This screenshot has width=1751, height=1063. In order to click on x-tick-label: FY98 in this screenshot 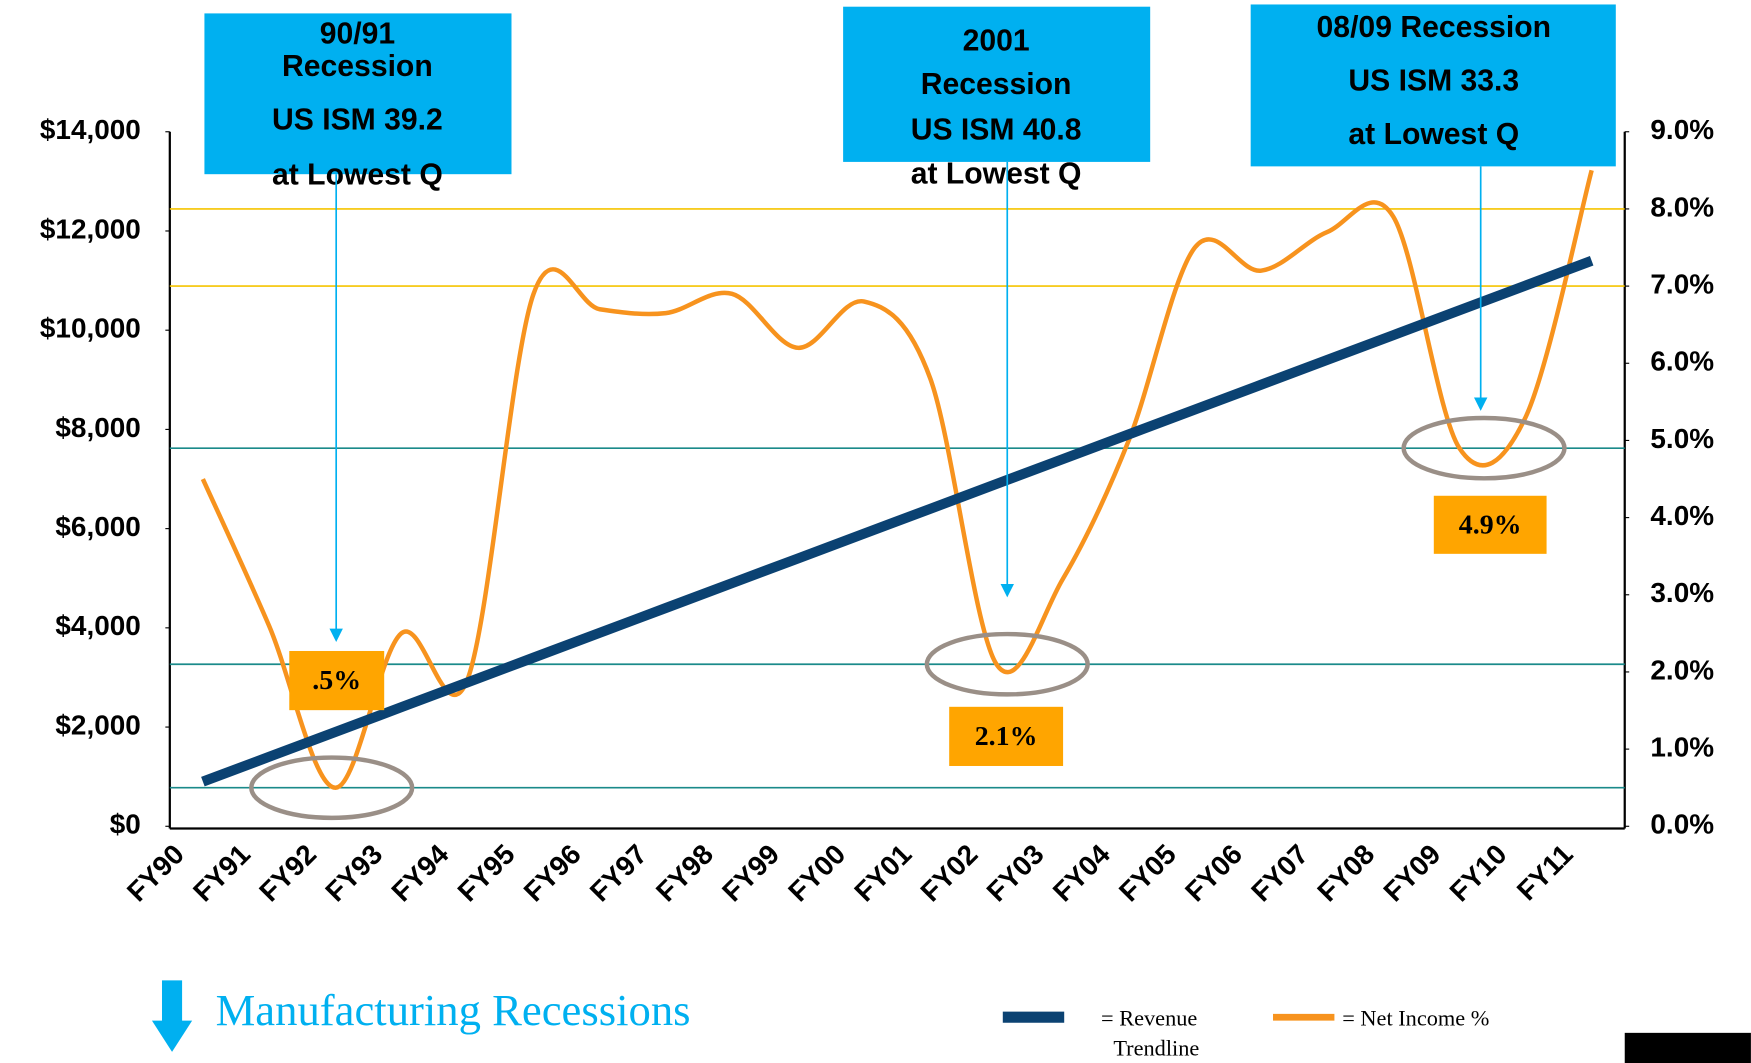, I will do `click(684, 872)`.